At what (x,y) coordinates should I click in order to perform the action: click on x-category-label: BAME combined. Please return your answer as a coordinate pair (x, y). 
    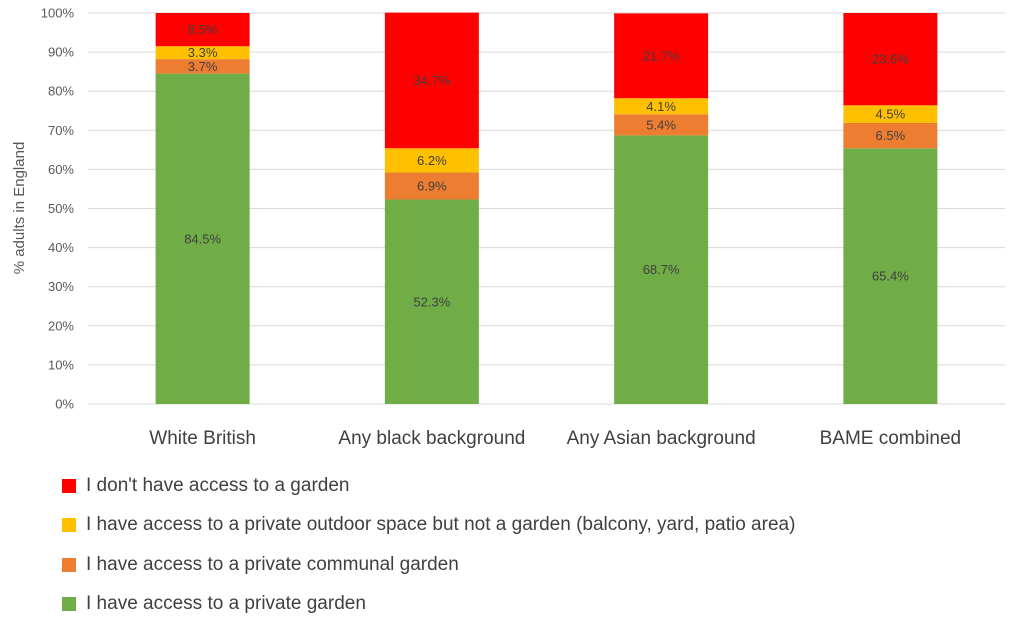
    Looking at the image, I should click on (891, 438).